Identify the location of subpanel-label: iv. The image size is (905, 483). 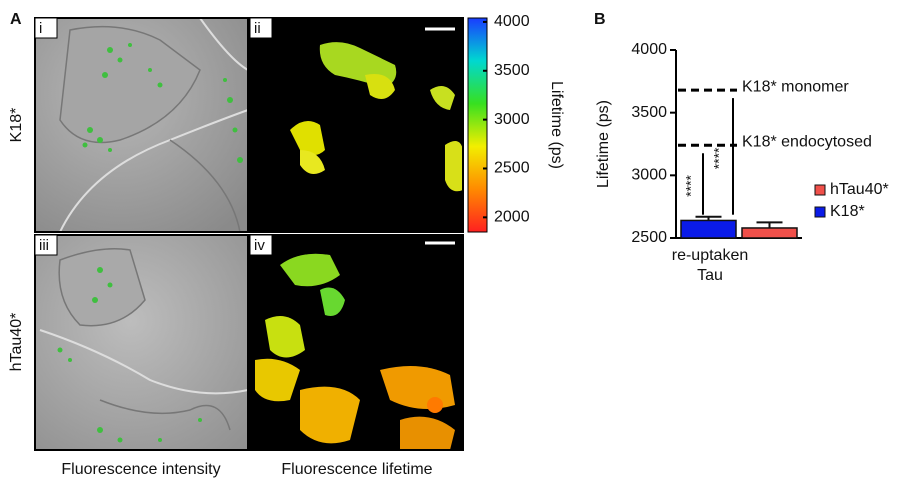
(259, 245).